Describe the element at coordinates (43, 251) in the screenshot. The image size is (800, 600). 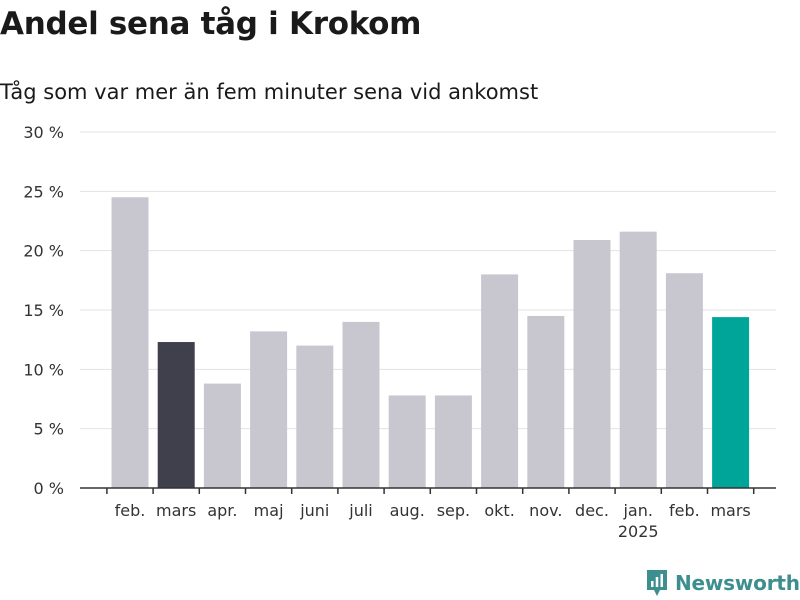
I see `y-tick-label: 20 %` at that location.